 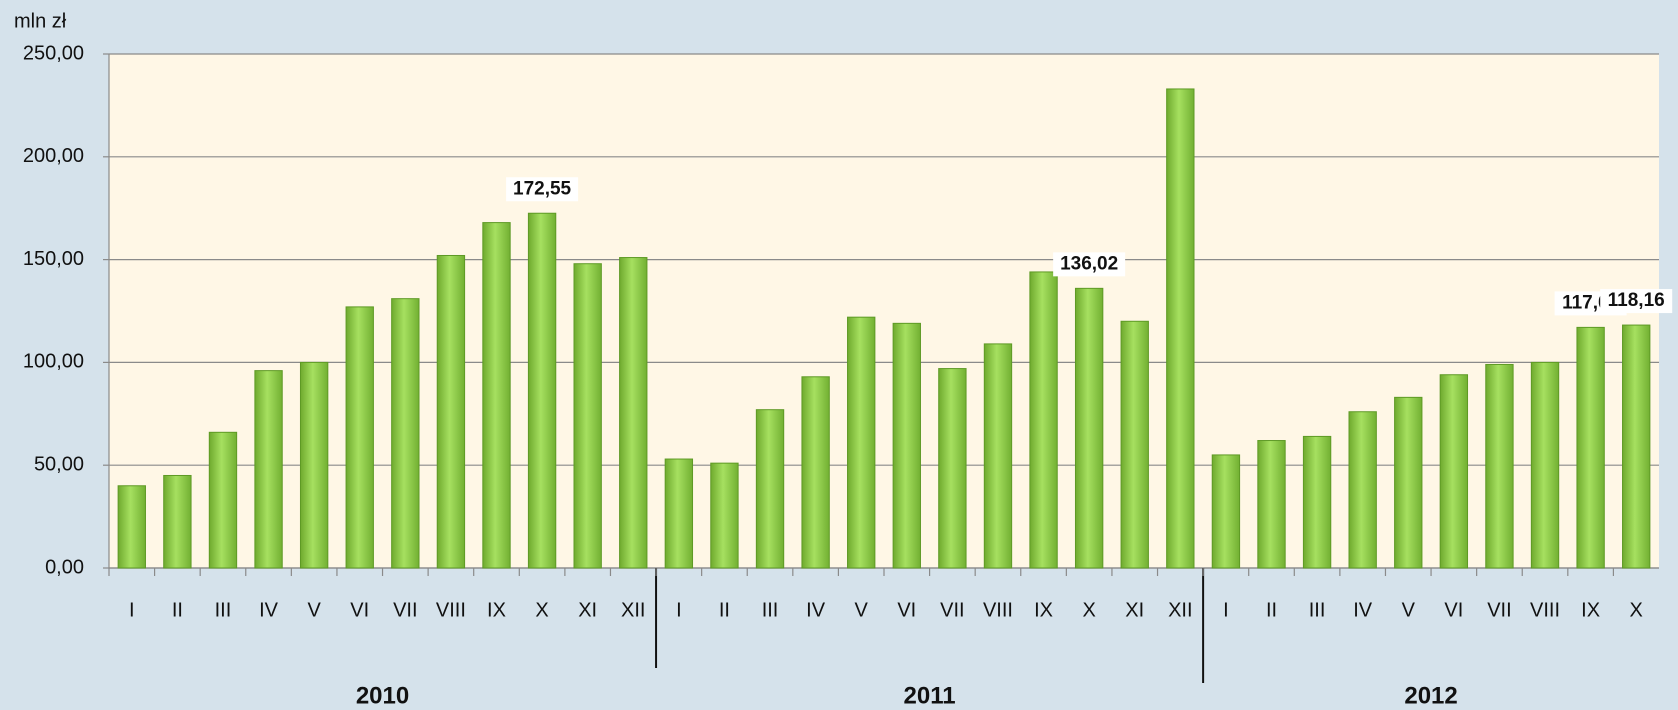 I want to click on group-label: 2012, so click(x=1430, y=695).